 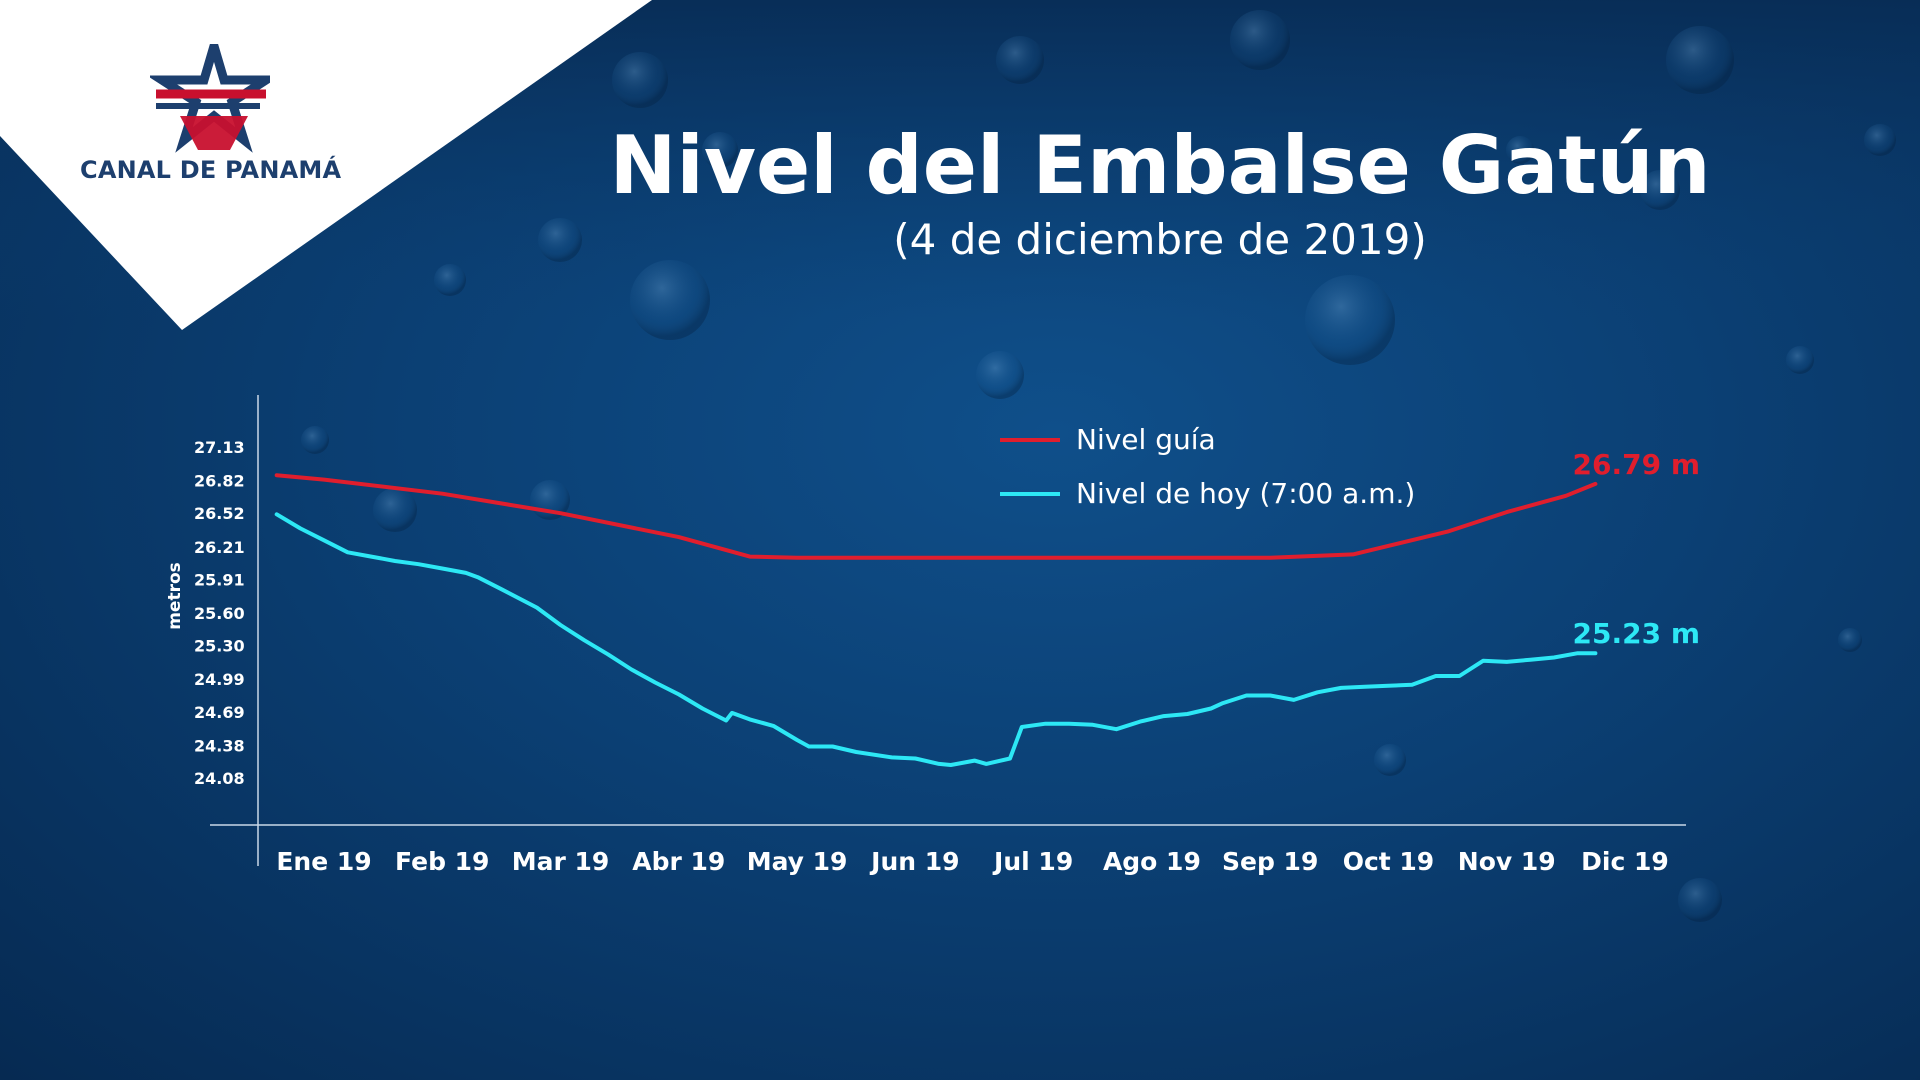 What do you see at coordinates (1637, 633) in the screenshot?
I see `series-end-label: 25.23 m` at bounding box center [1637, 633].